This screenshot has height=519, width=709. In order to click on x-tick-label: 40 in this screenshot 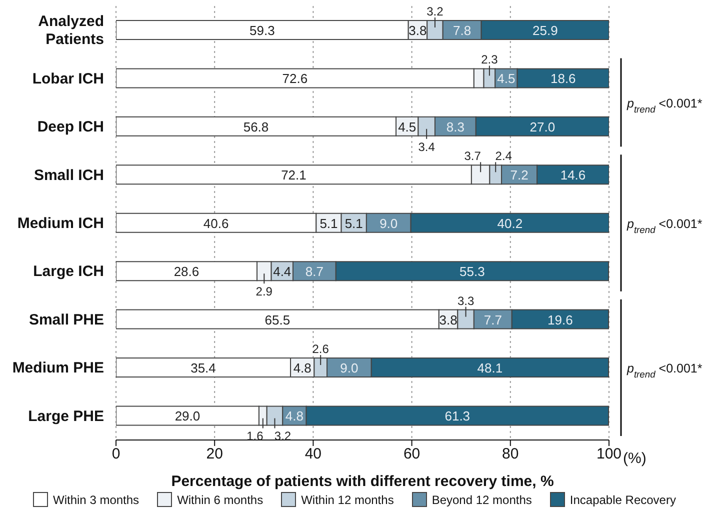, I will do `click(313, 454)`.